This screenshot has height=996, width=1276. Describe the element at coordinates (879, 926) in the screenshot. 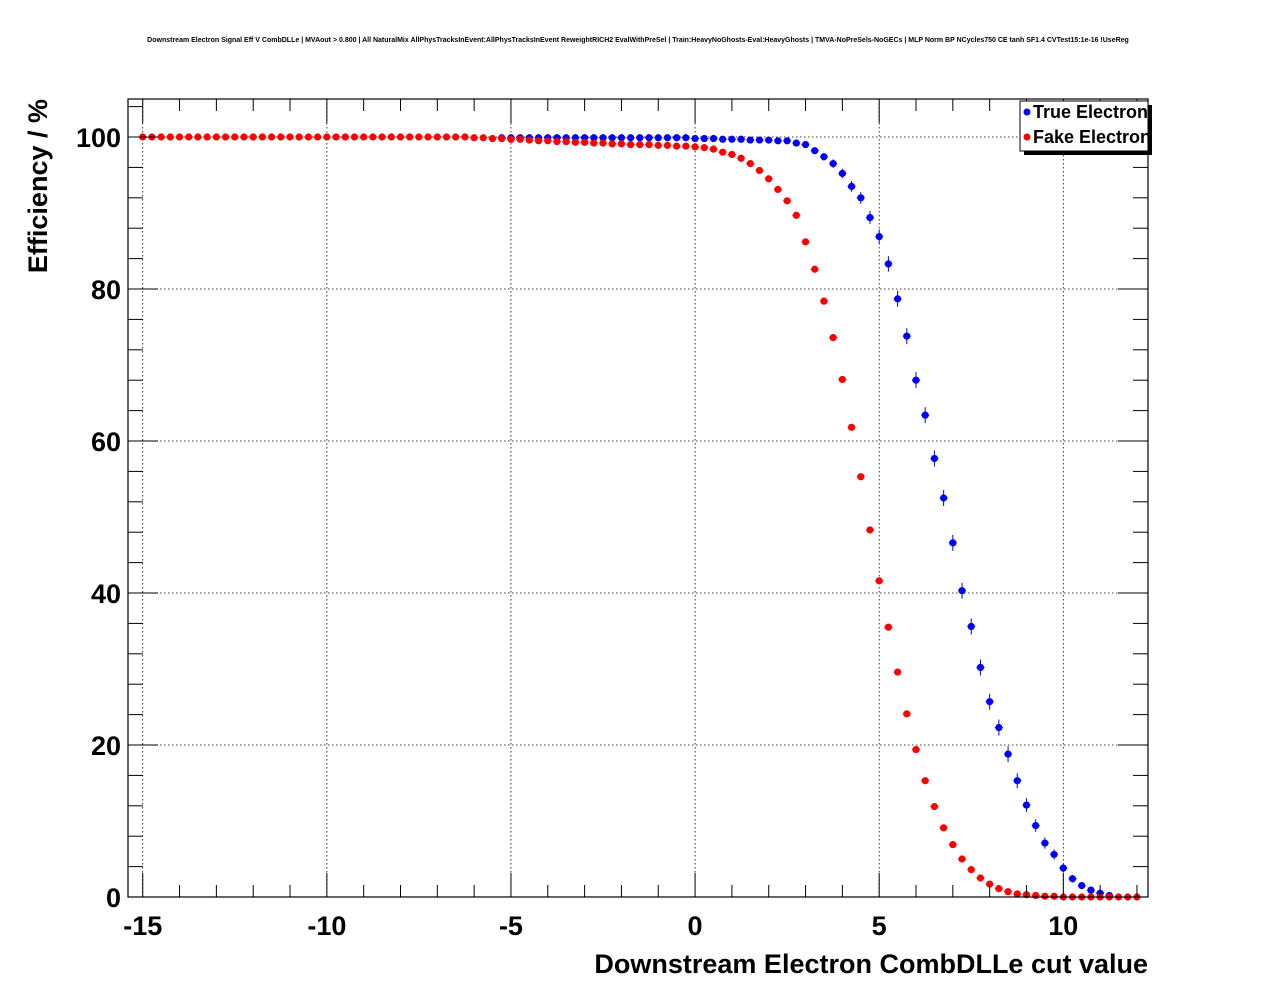

I see `x-tick-label: 5` at that location.